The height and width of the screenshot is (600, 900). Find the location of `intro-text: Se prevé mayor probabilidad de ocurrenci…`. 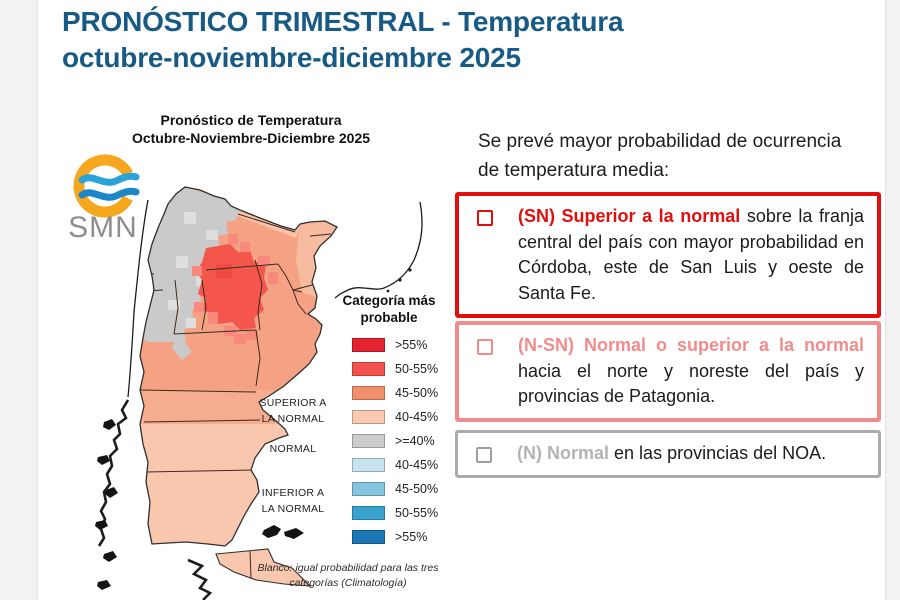

intro-text: Se prevé mayor probabilidad de ocurrenci… is located at coordinates (678, 156).